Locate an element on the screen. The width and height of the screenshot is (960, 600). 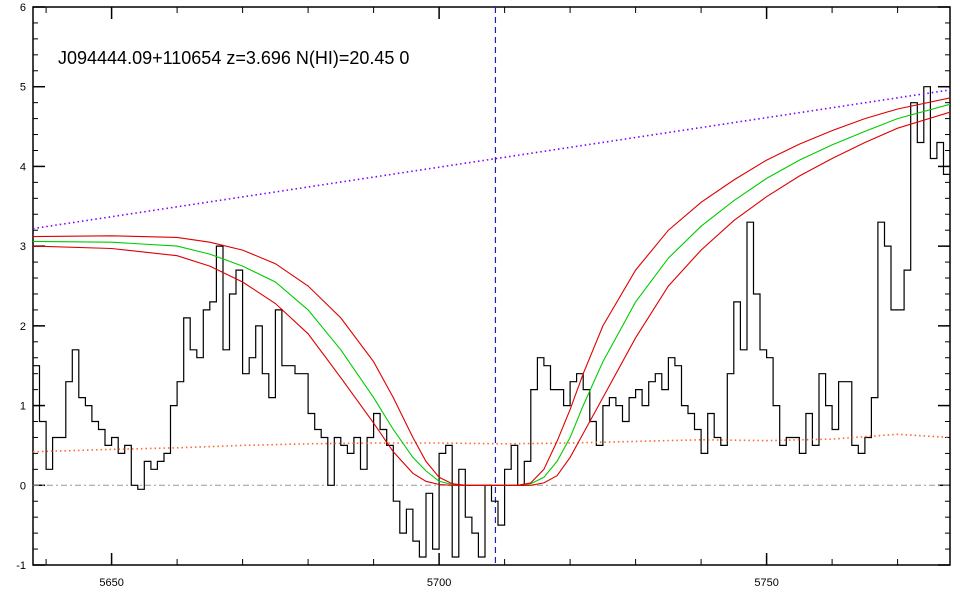
y-tick-label: 2 is located at coordinates (23, 327).